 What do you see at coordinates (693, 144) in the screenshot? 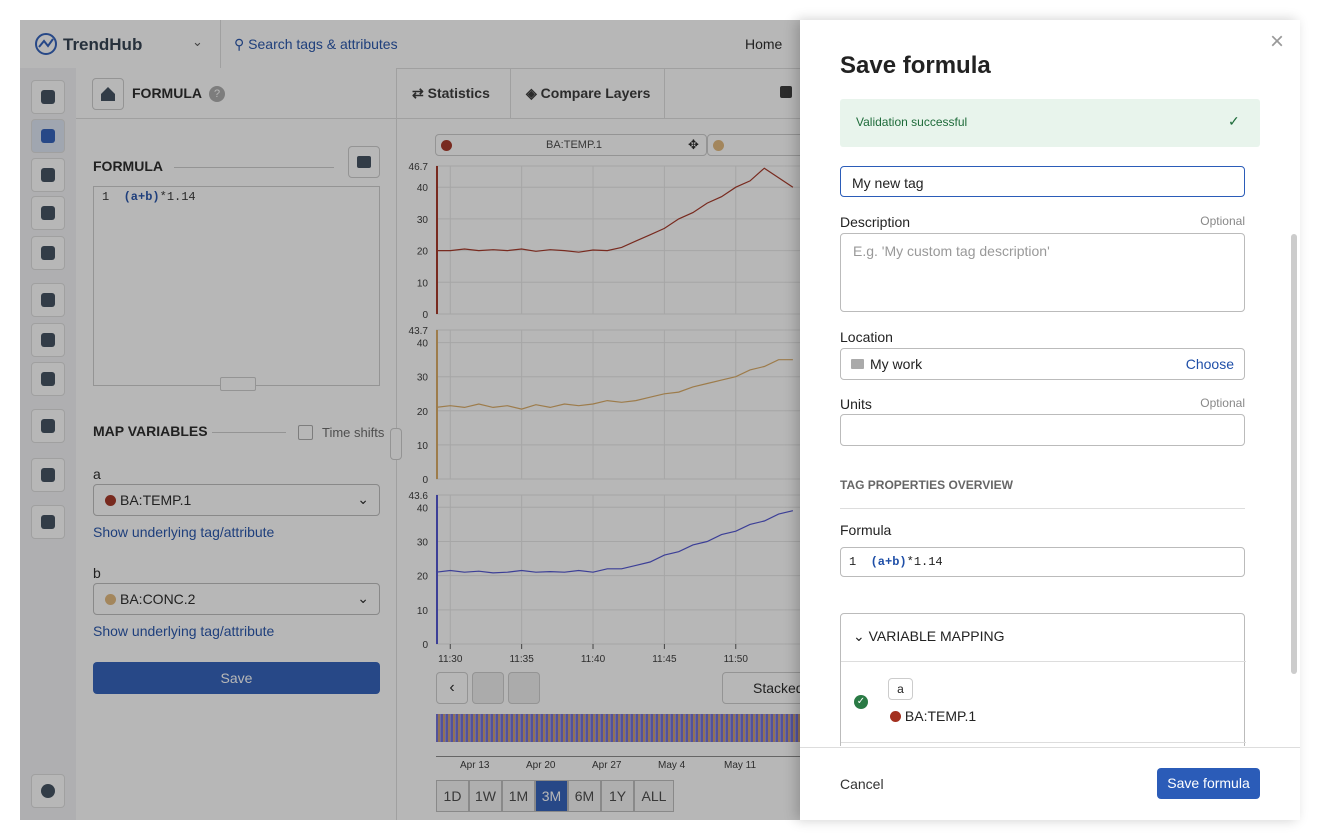
I see `move-icon: ✥` at bounding box center [693, 144].